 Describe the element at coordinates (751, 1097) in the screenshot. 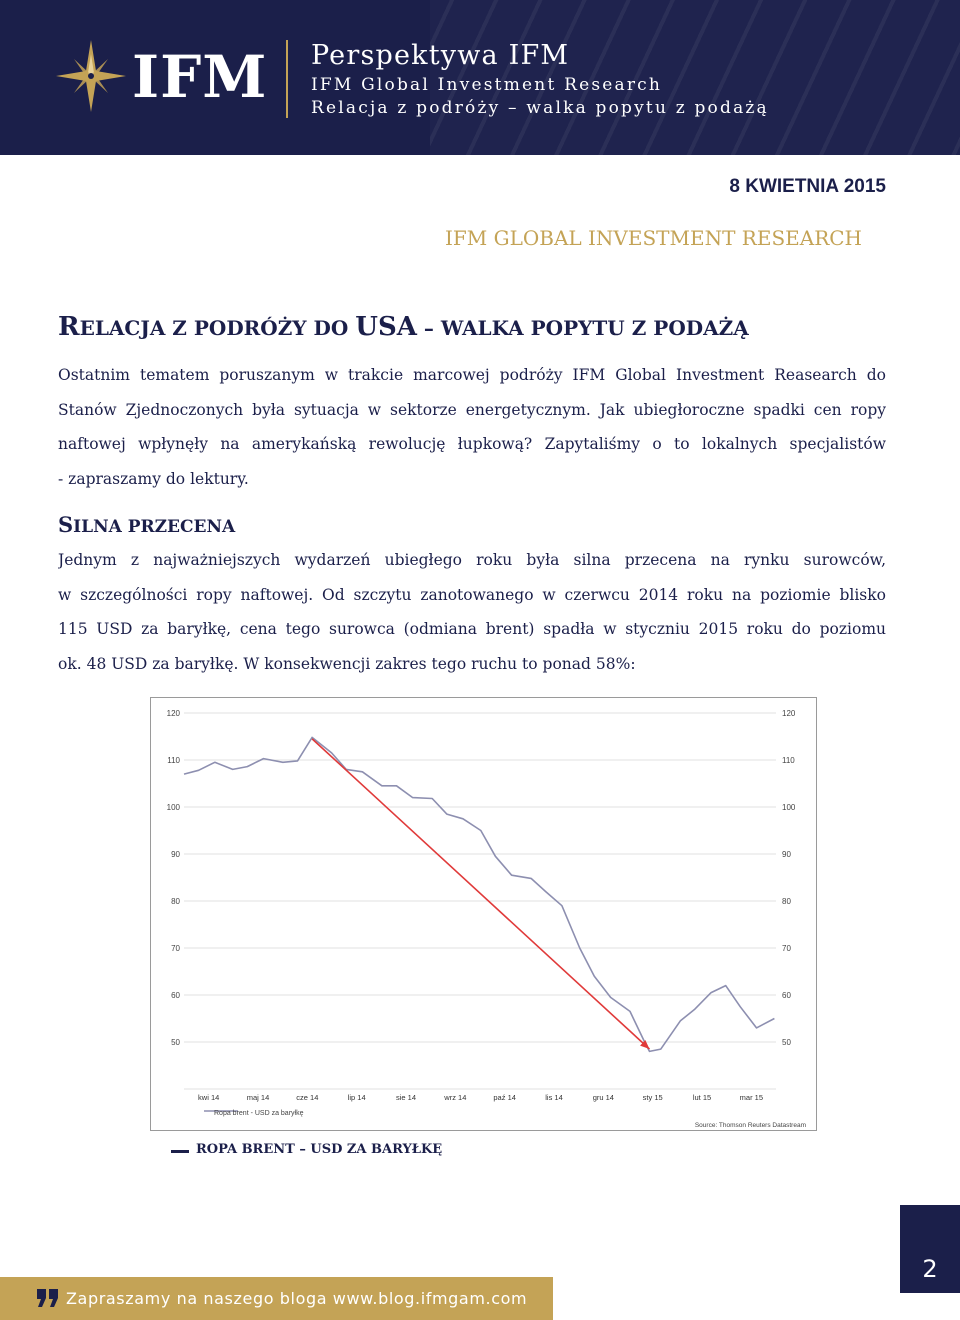

I see `x-tick-label: mar 15` at that location.